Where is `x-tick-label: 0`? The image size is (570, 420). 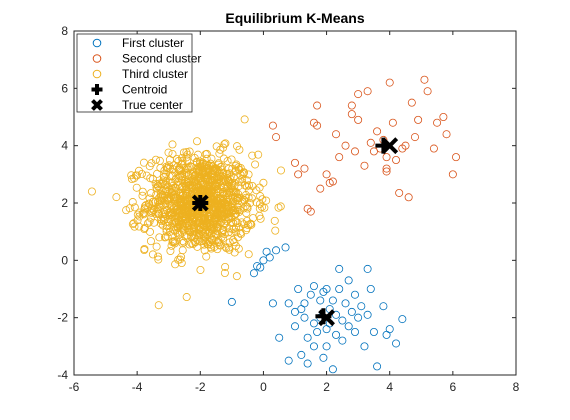
x-tick-label: 0 is located at coordinates (263, 387).